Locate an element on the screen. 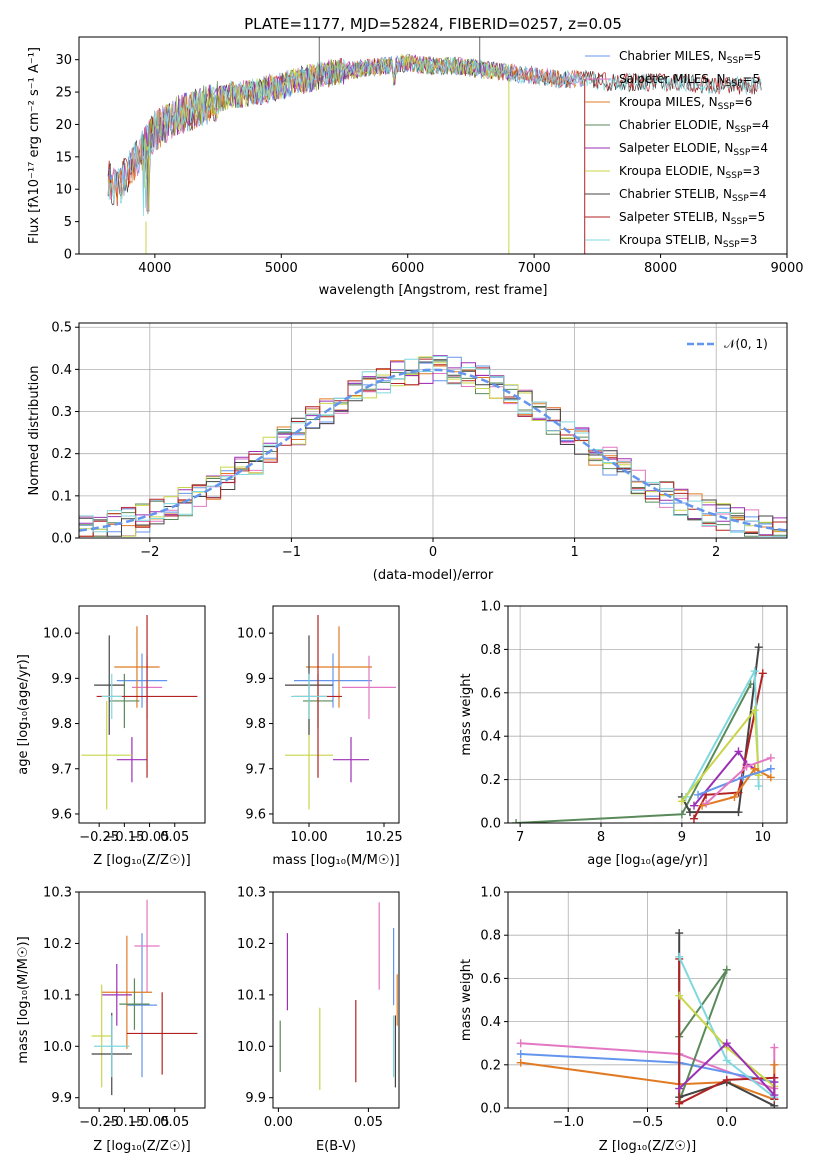 This screenshot has width=819, height=1170. y-tick-label: 0.5 is located at coordinates (61, 328).